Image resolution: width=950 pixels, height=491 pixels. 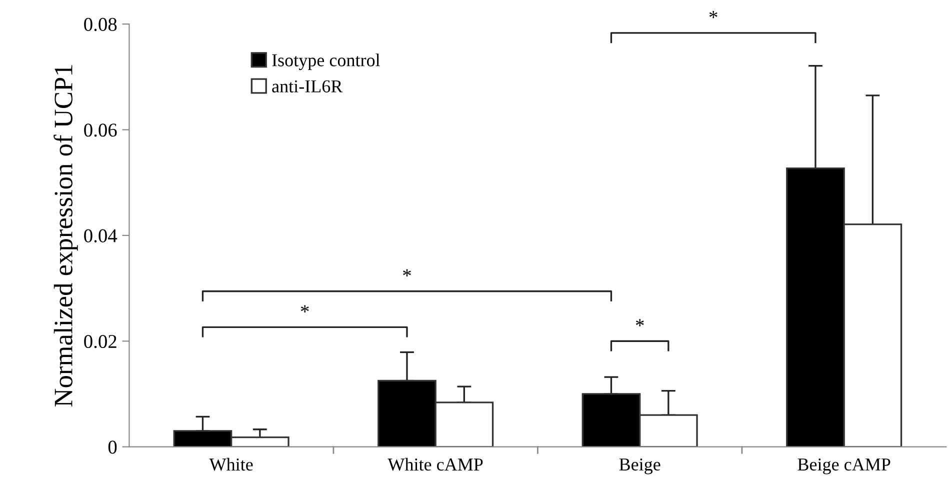 I want to click on y-tick-label: 0.06, so click(x=100, y=130).